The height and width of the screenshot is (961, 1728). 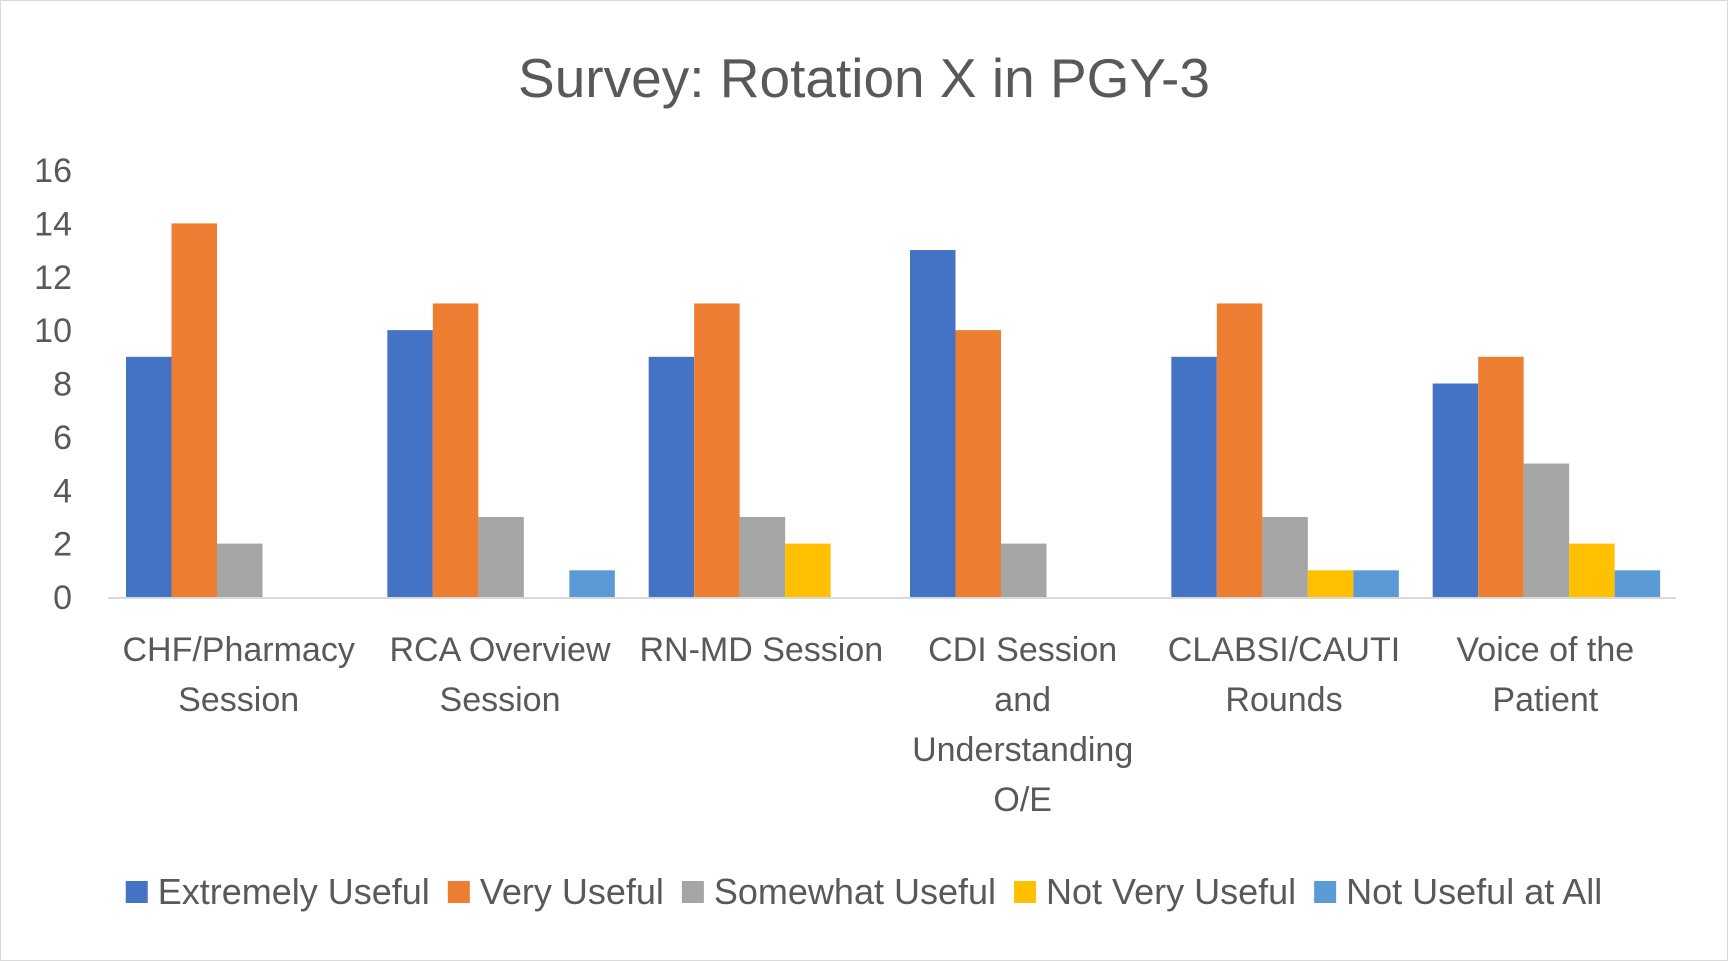 I want to click on legend-item: Extremely Useful, so click(x=277, y=891).